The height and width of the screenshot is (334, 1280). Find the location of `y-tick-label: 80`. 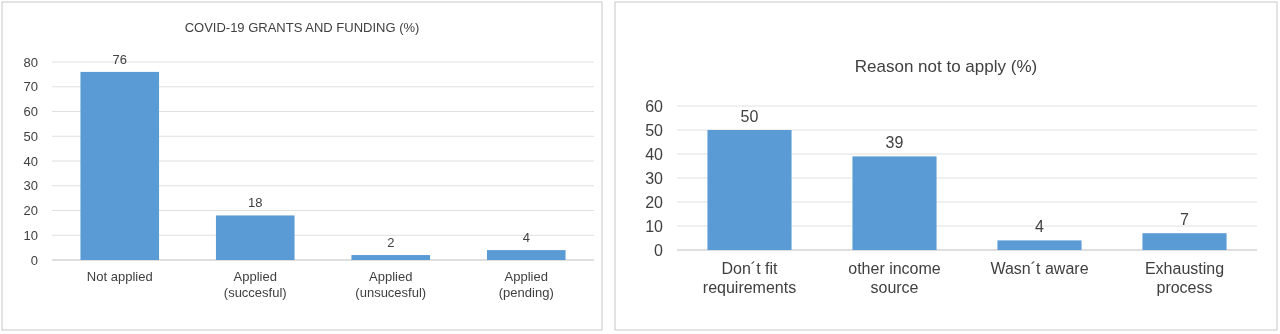

y-tick-label: 80 is located at coordinates (30, 62).